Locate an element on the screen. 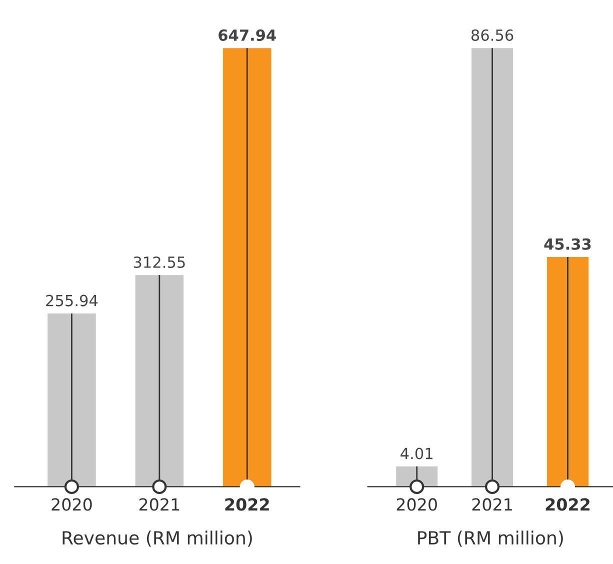 This screenshot has width=613, height=564. data-label: 312.55 is located at coordinates (159, 262).